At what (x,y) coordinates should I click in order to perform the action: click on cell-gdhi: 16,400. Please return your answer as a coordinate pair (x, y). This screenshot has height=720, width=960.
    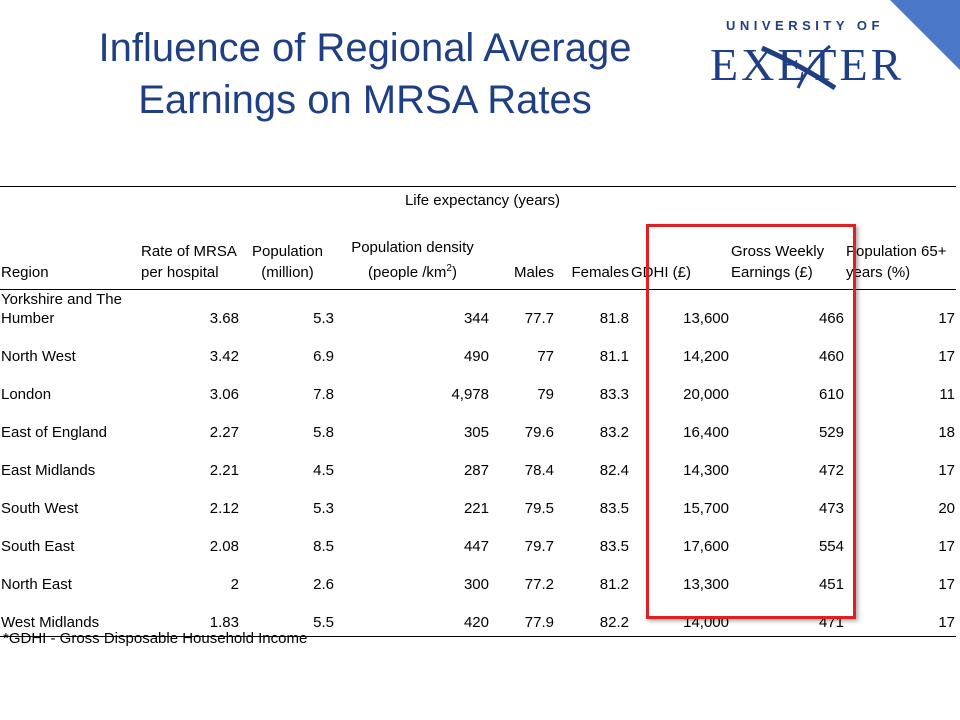
    Looking at the image, I should click on (706, 432).